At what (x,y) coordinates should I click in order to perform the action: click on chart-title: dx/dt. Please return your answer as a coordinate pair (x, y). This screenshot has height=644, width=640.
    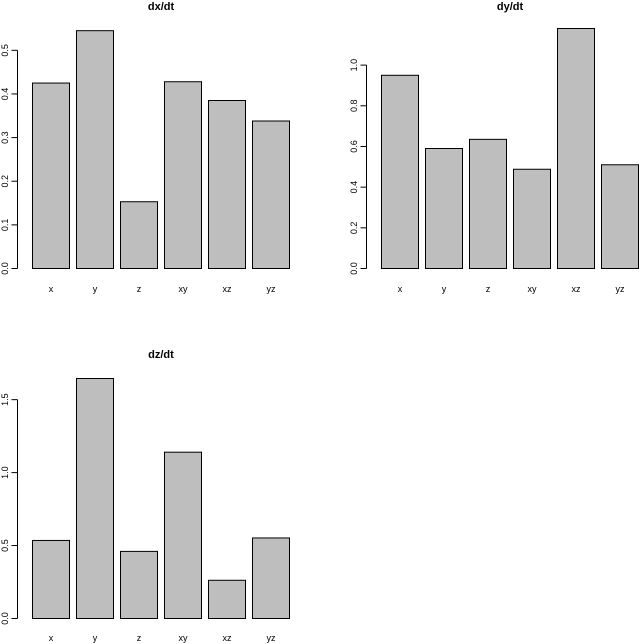
    Looking at the image, I should click on (161, 7).